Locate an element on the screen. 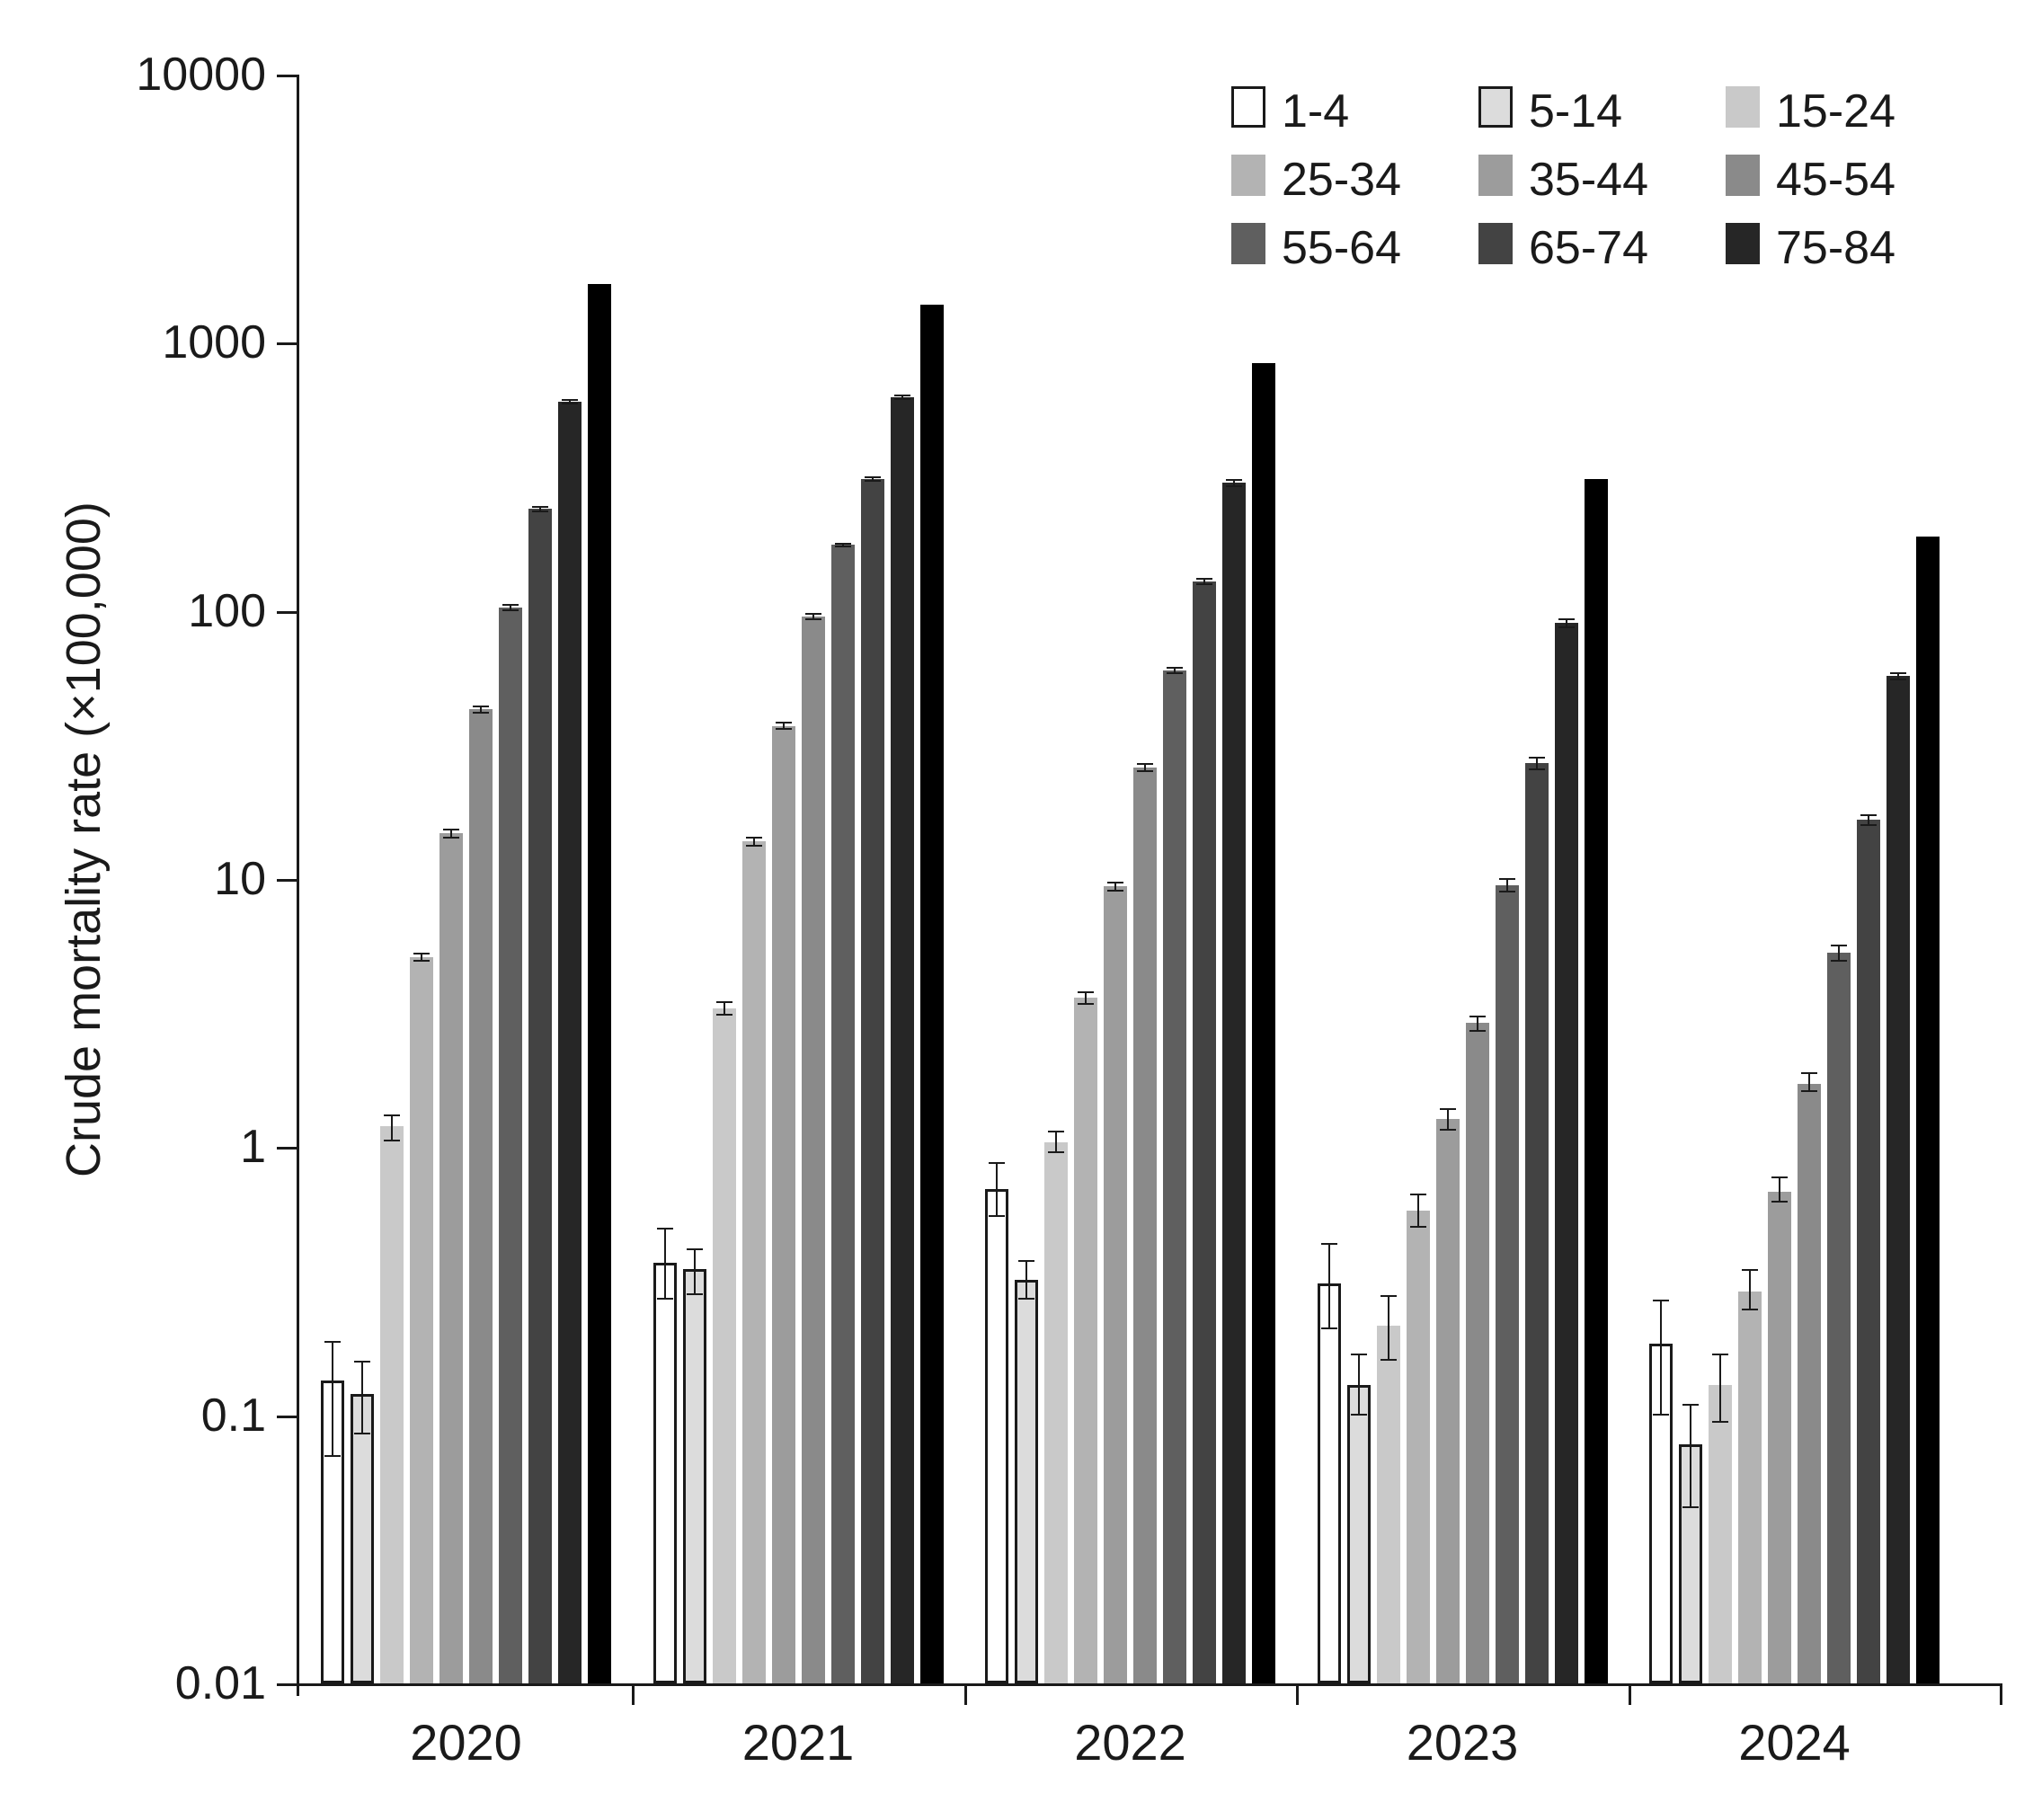  bar-2022-s10 is located at coordinates (1263, 1023).